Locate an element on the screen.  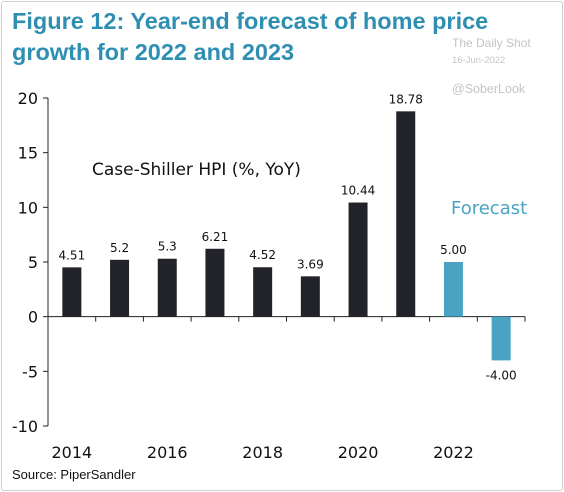
data-label: 4.52 is located at coordinates (262, 255).